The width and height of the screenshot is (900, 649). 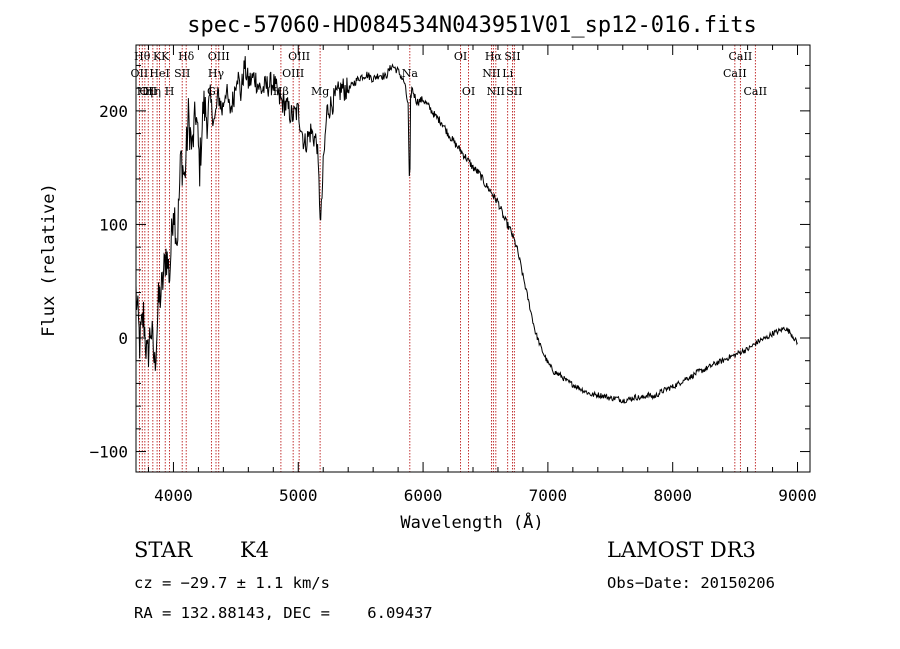 What do you see at coordinates (548, 495) in the screenshot?
I see `x-tick-label-7000: 7000` at bounding box center [548, 495].